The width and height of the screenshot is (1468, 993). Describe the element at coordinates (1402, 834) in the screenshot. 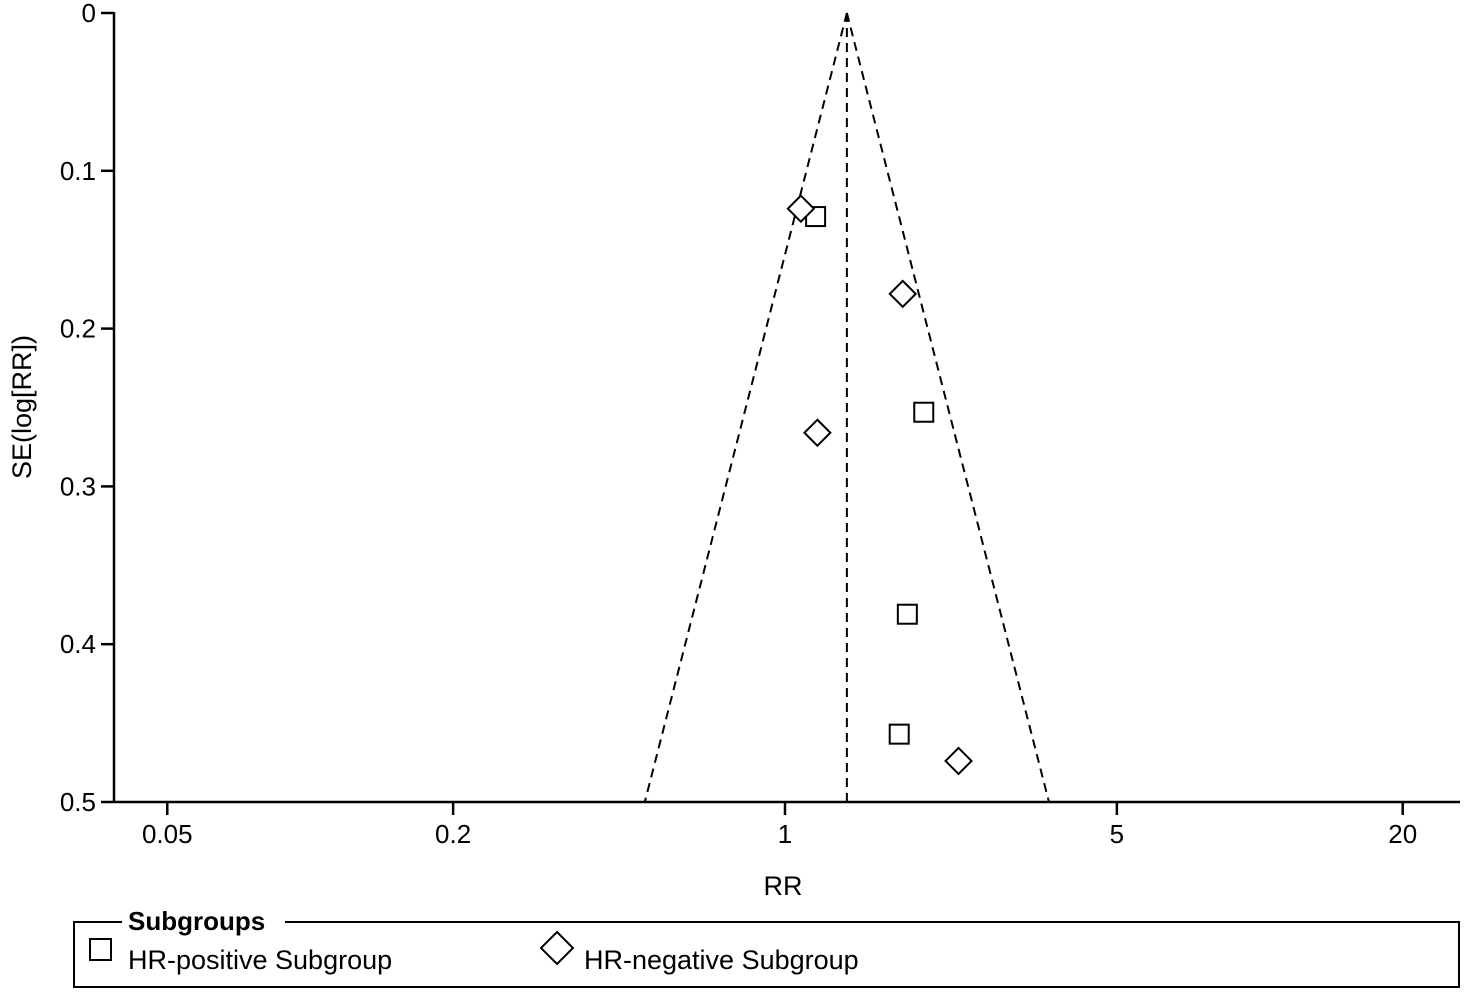

I see `x-tick-label: 20` at that location.